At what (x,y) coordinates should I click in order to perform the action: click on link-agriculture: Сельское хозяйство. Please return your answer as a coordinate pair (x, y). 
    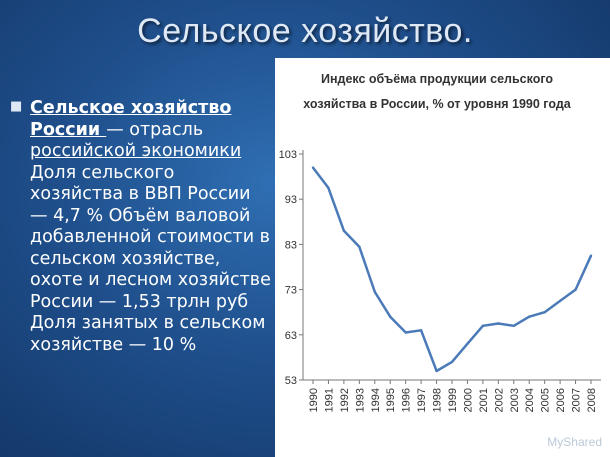
    Looking at the image, I should click on (131, 108).